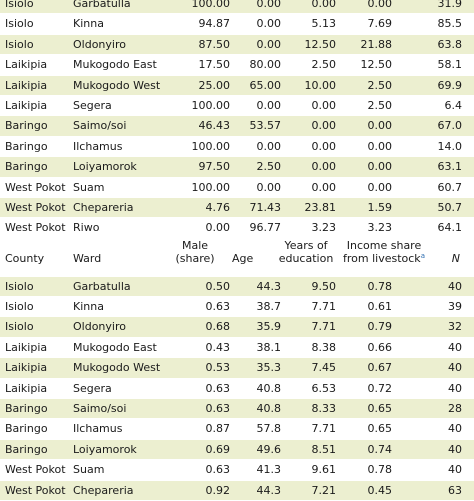  Describe the element at coordinates (455, 327) in the screenshot. I see `cell-col7: 32` at that location.